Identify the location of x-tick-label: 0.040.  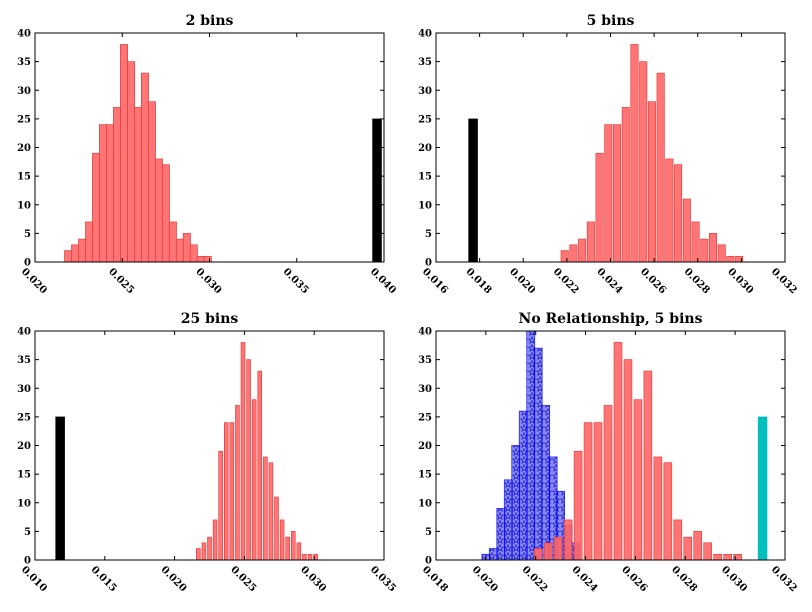
(383, 281).